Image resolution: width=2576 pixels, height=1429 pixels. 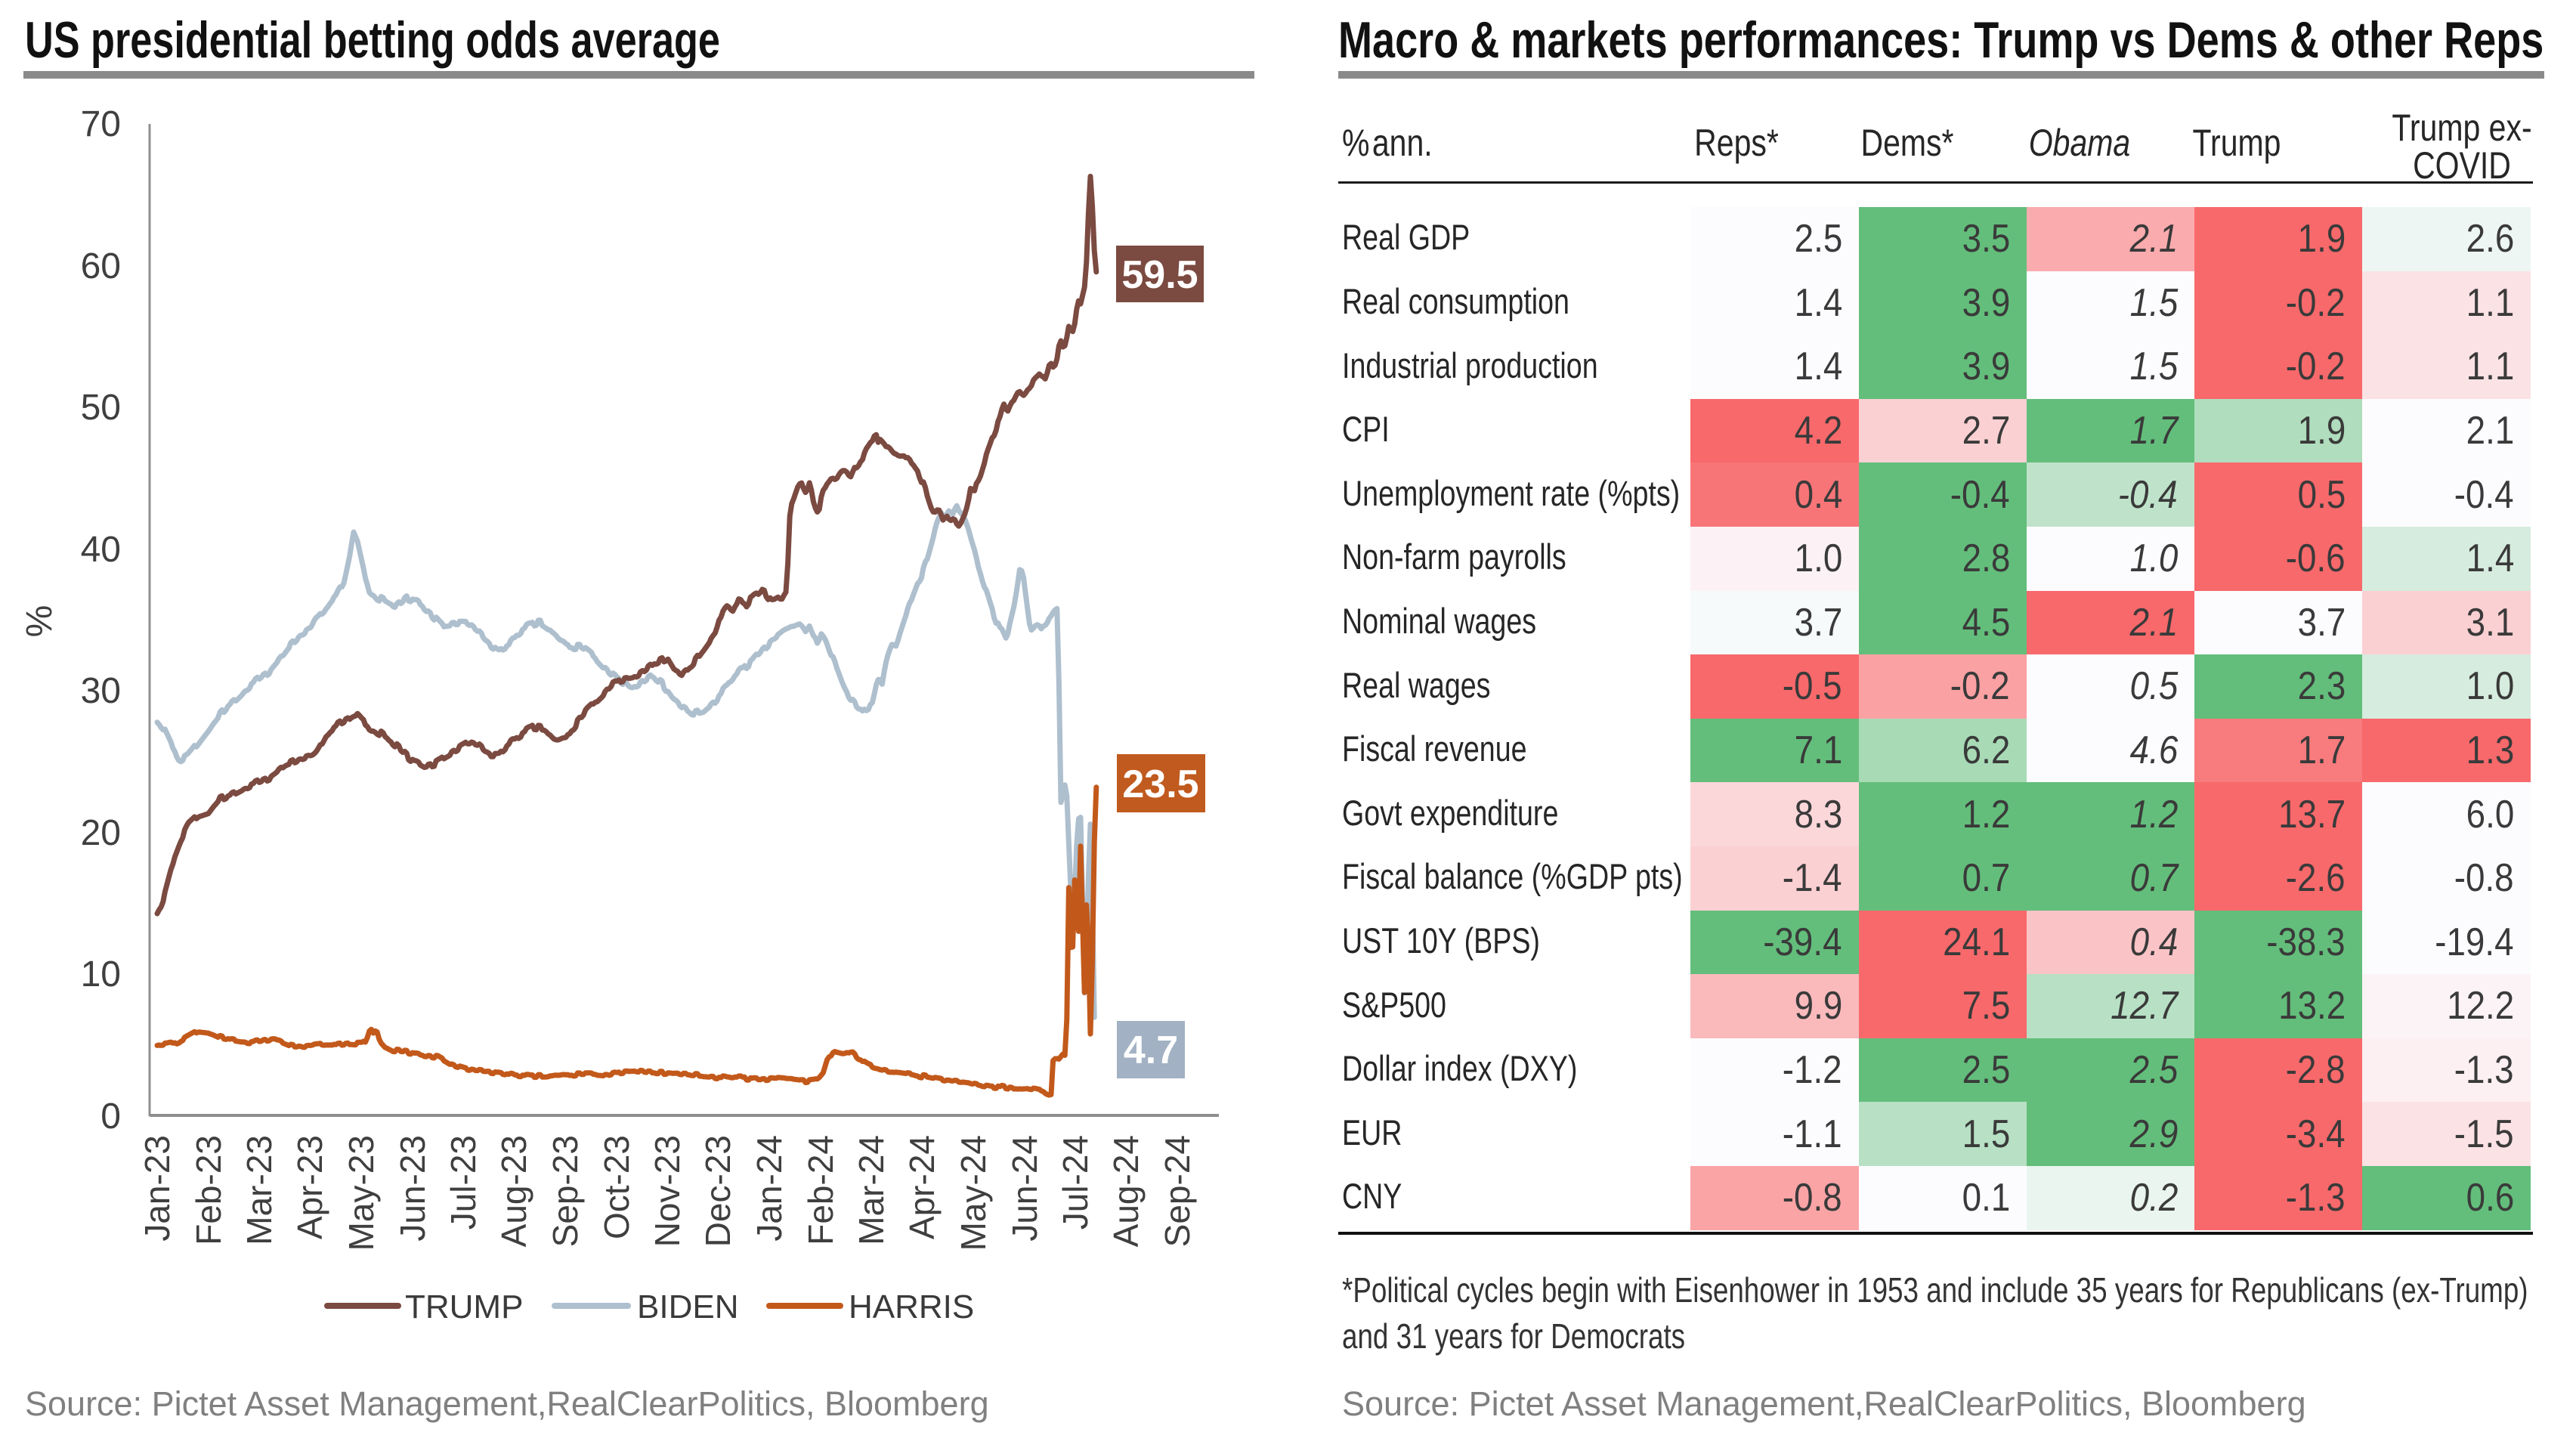 I want to click on svg-text: Sep-23, so click(x=565, y=1191).